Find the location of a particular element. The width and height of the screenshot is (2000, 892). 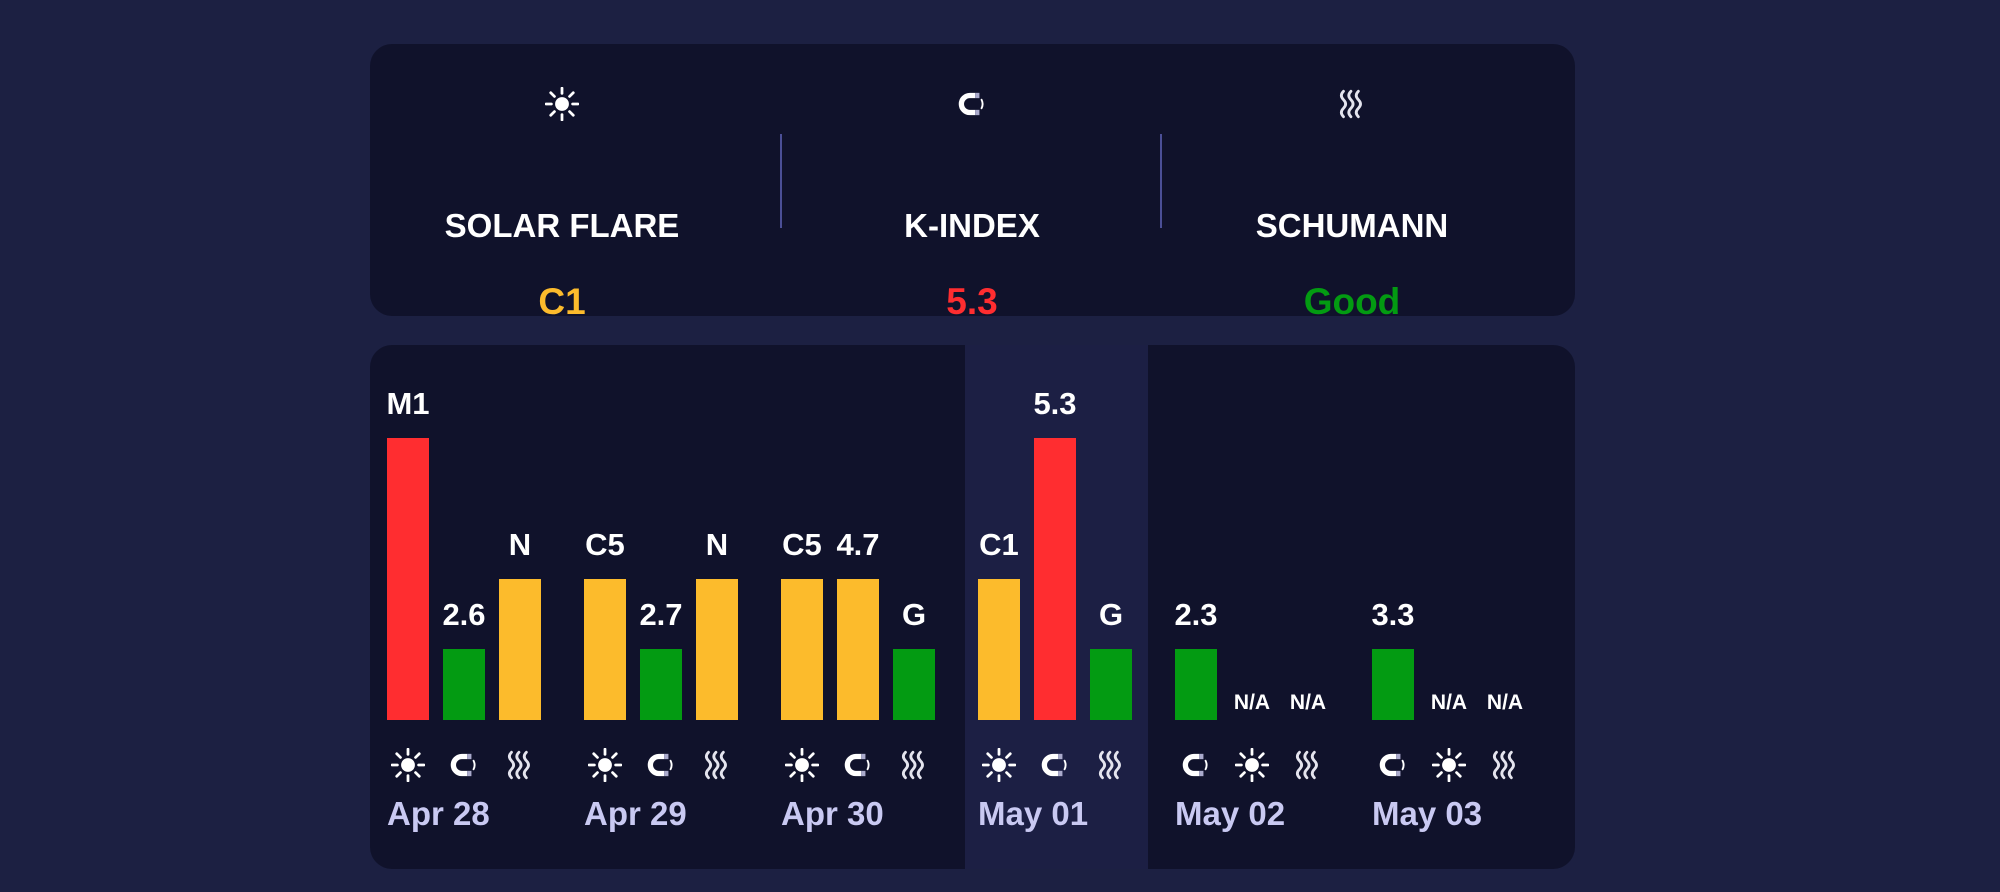

summary-label: SOLAR FLARE is located at coordinates (562, 225).